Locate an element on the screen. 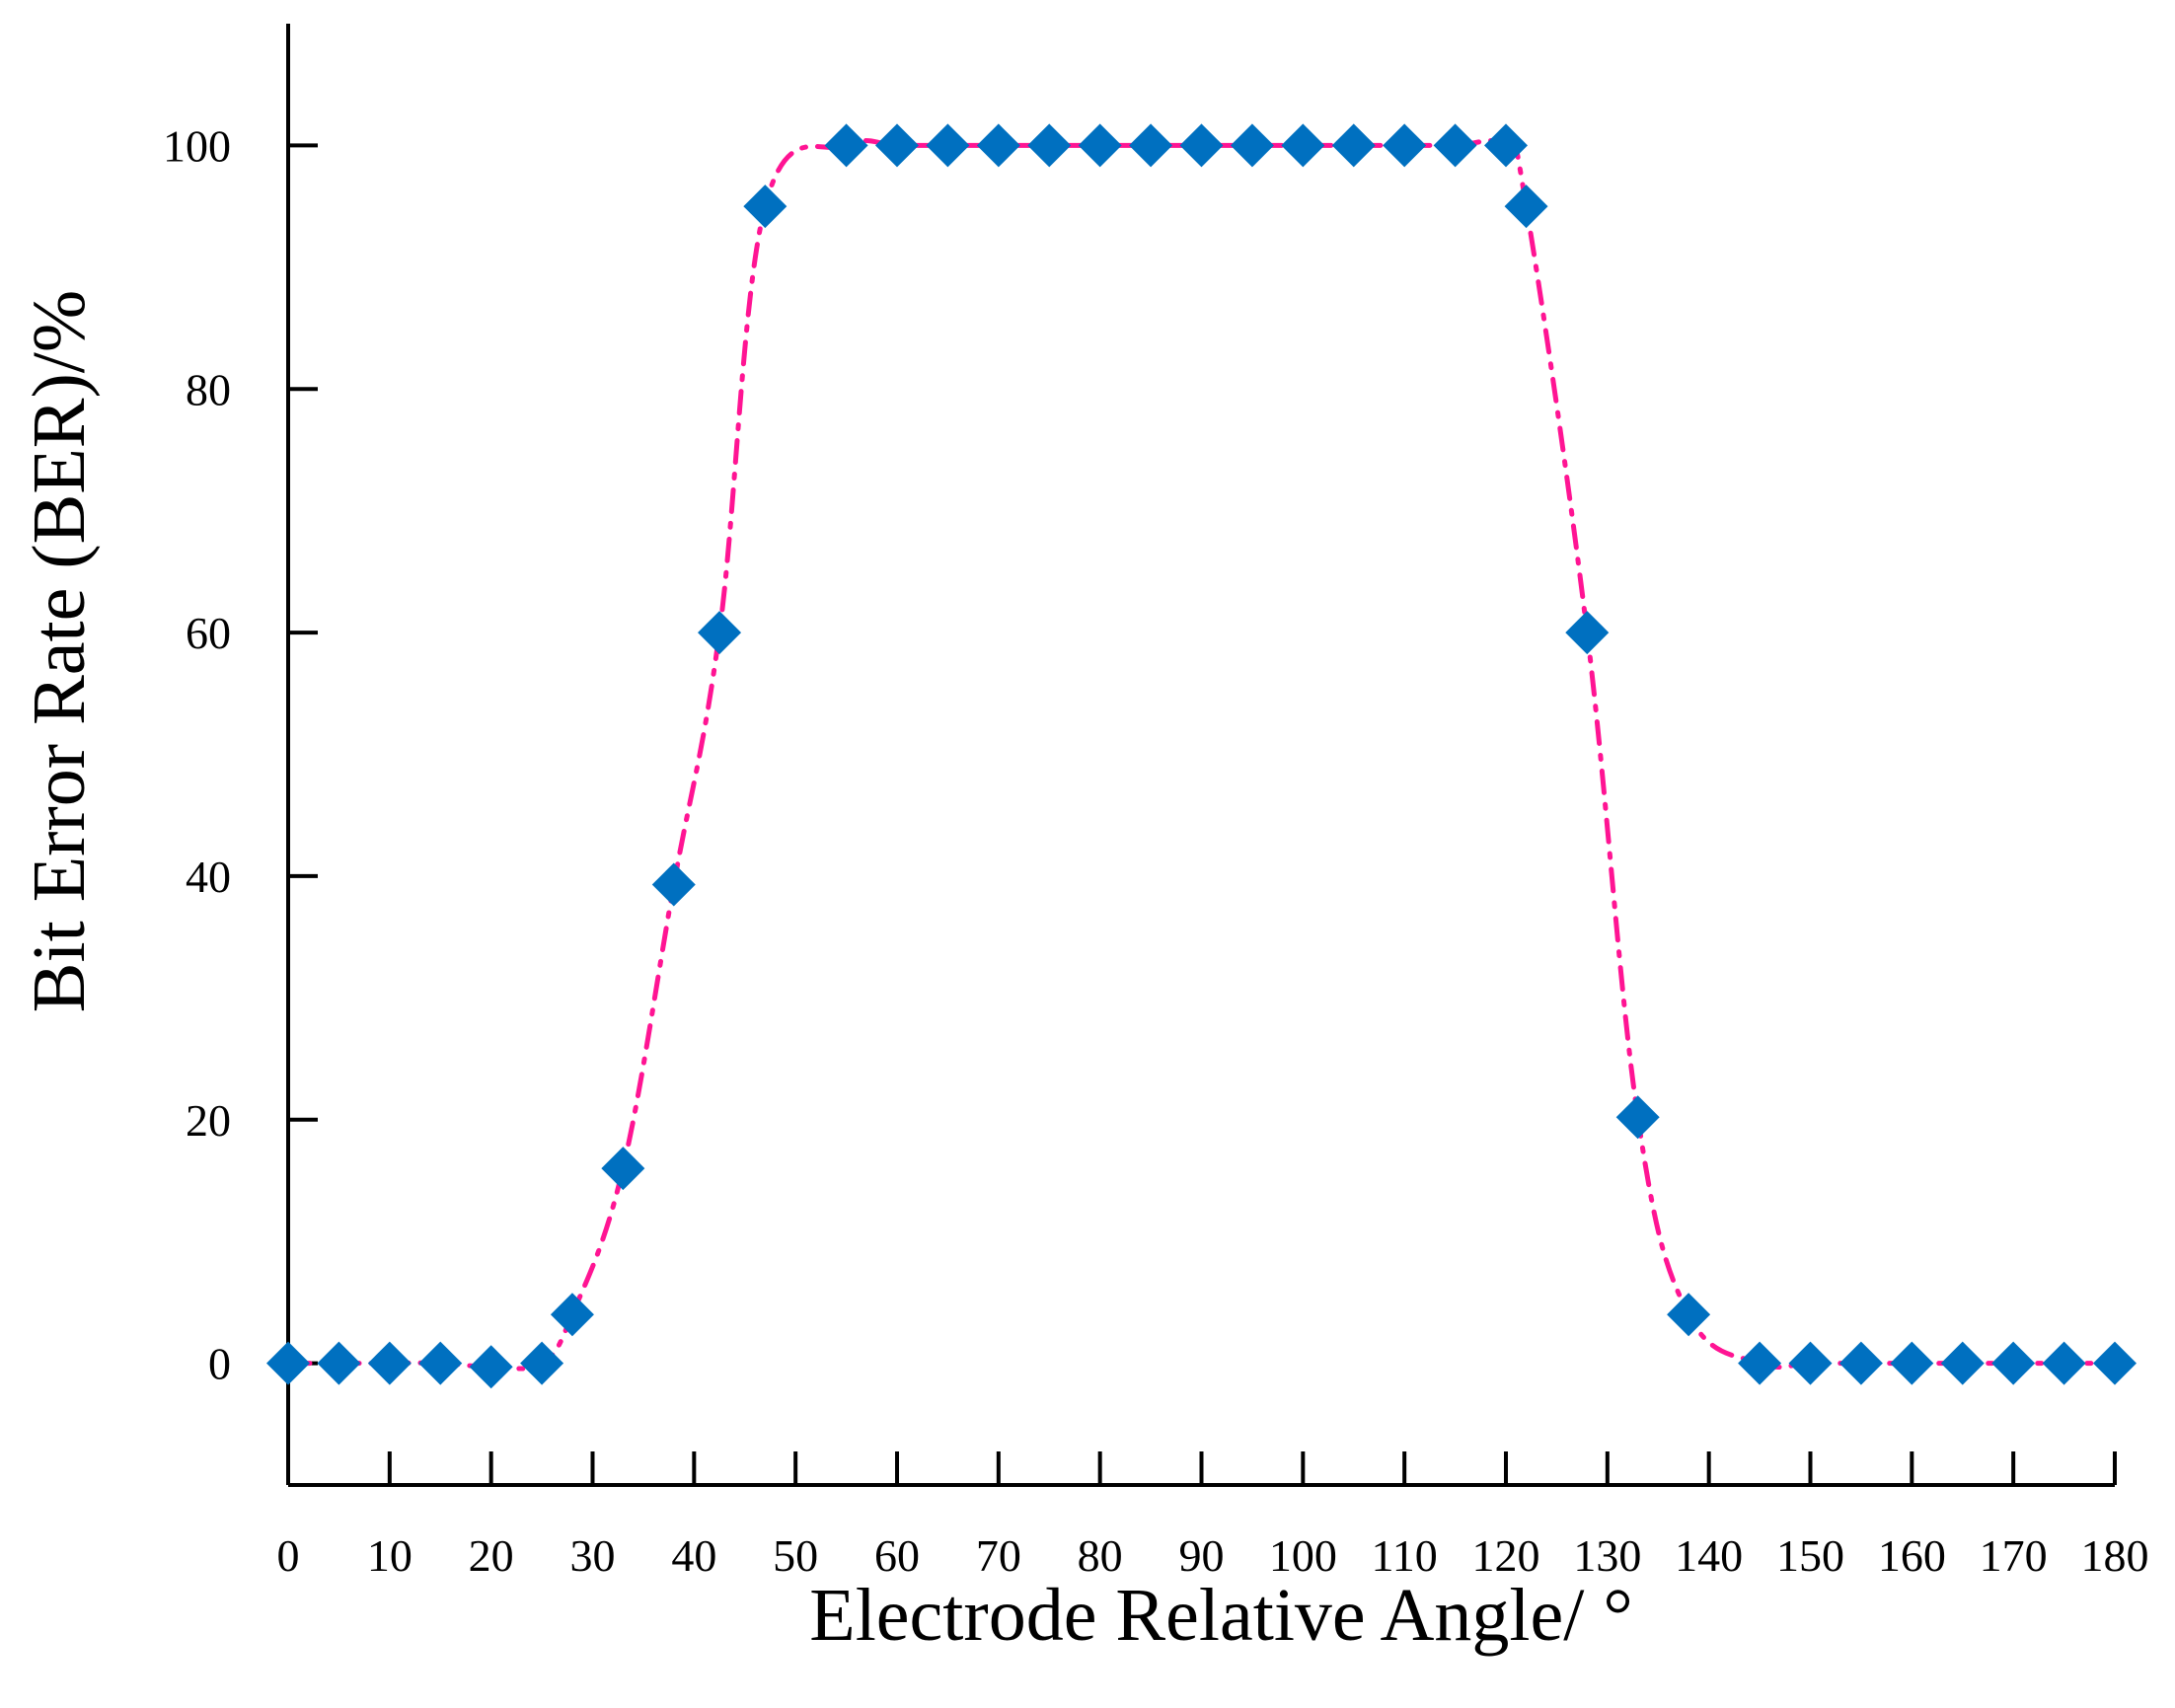  y-tick-label: 60 is located at coordinates (209, 633).